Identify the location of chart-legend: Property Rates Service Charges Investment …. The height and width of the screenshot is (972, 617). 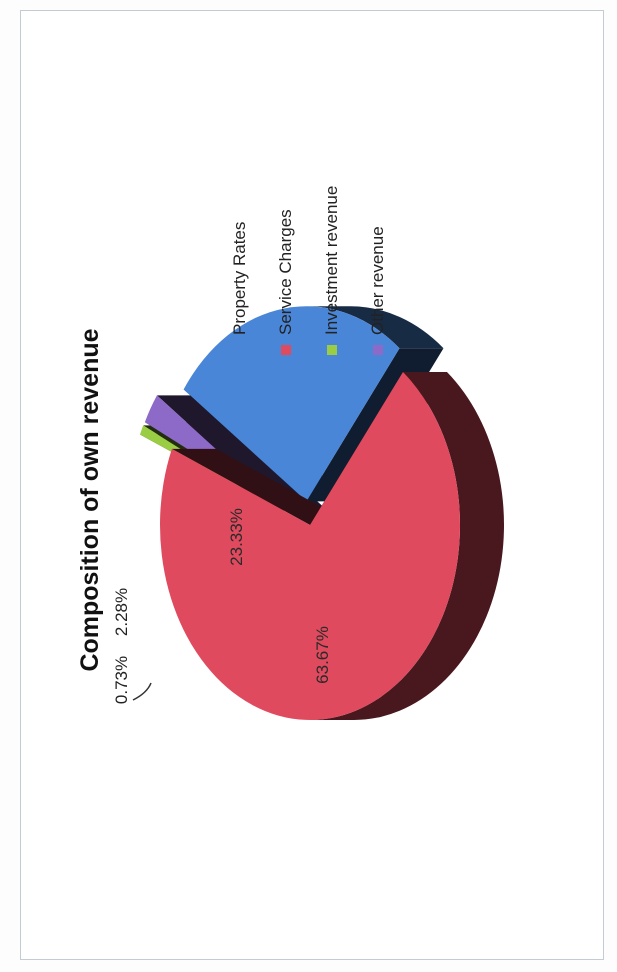
(308, 270).